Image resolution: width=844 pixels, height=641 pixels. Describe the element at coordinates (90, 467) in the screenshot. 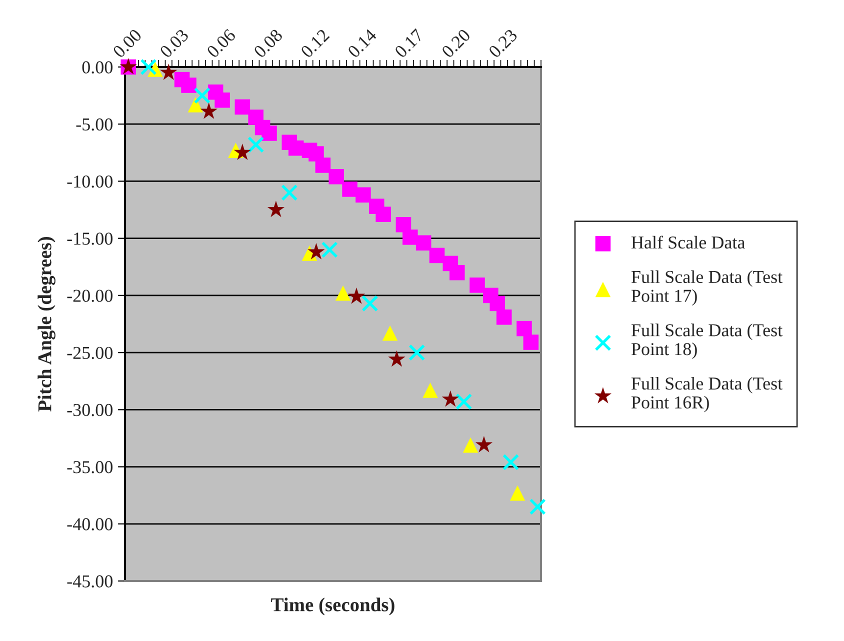

I see `y-tick-label: -35.00` at that location.